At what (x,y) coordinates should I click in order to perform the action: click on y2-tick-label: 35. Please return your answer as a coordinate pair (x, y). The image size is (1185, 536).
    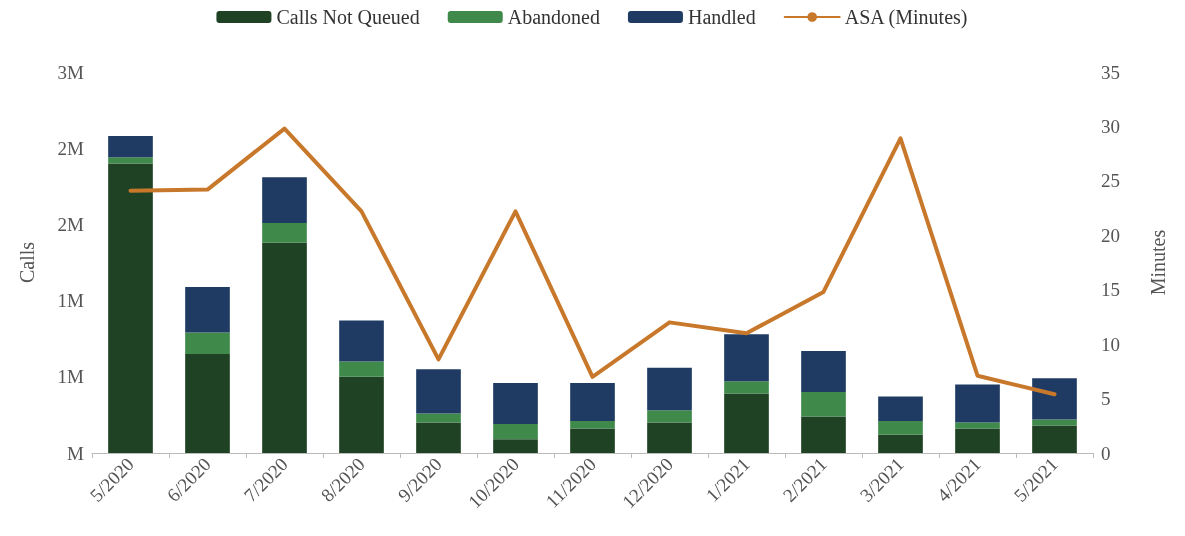
    Looking at the image, I should click on (1110, 72).